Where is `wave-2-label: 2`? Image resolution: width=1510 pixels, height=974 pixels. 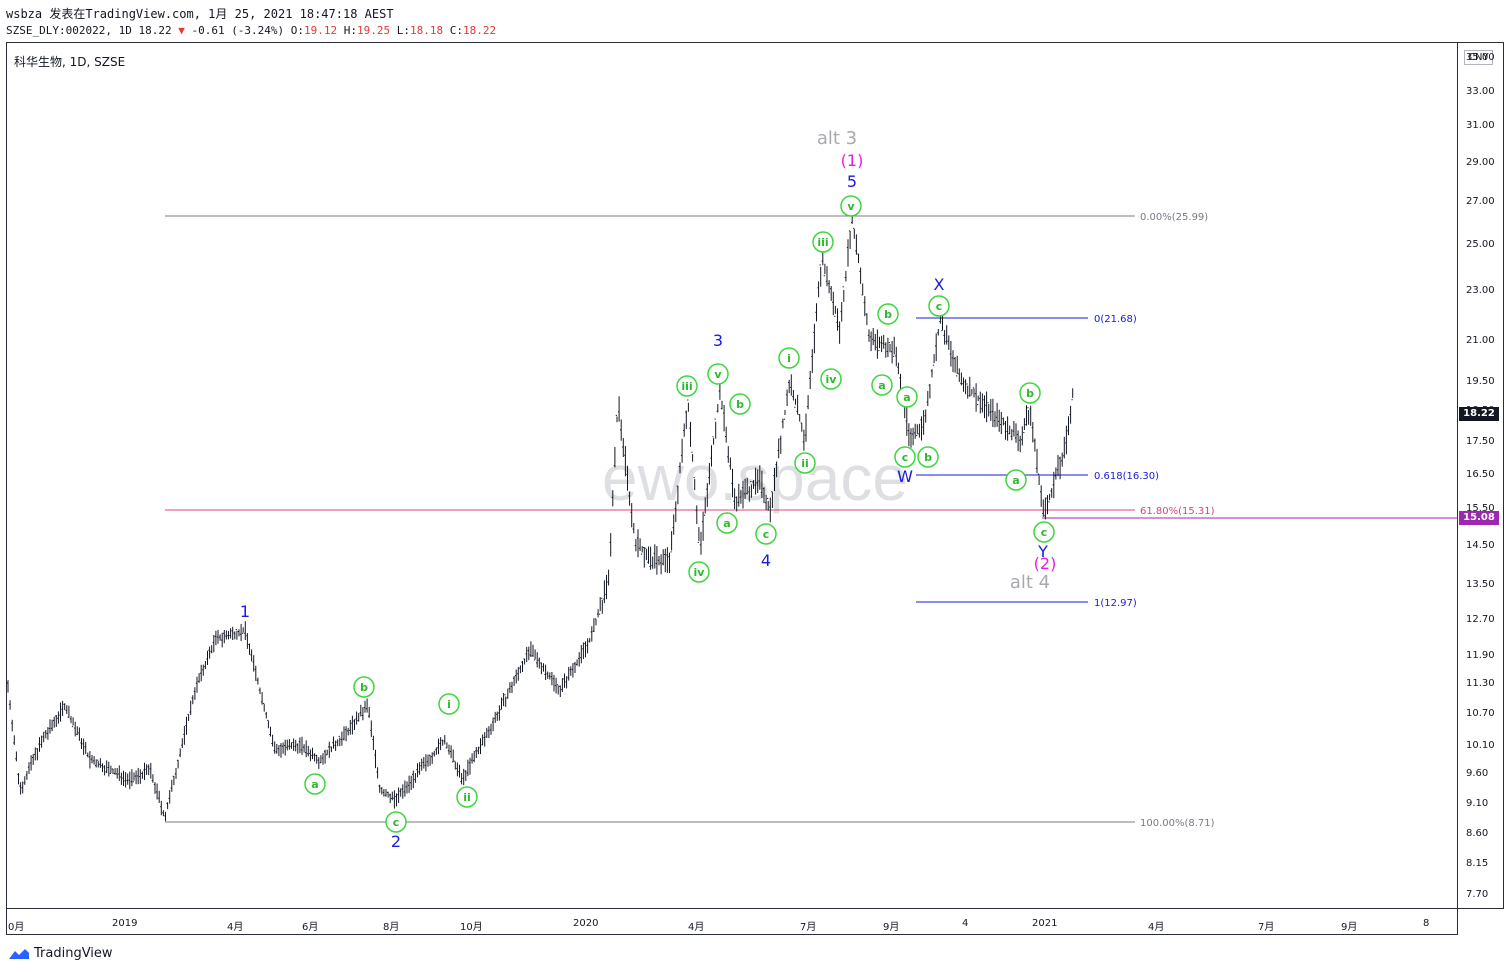 wave-2-label: 2 is located at coordinates (396, 841).